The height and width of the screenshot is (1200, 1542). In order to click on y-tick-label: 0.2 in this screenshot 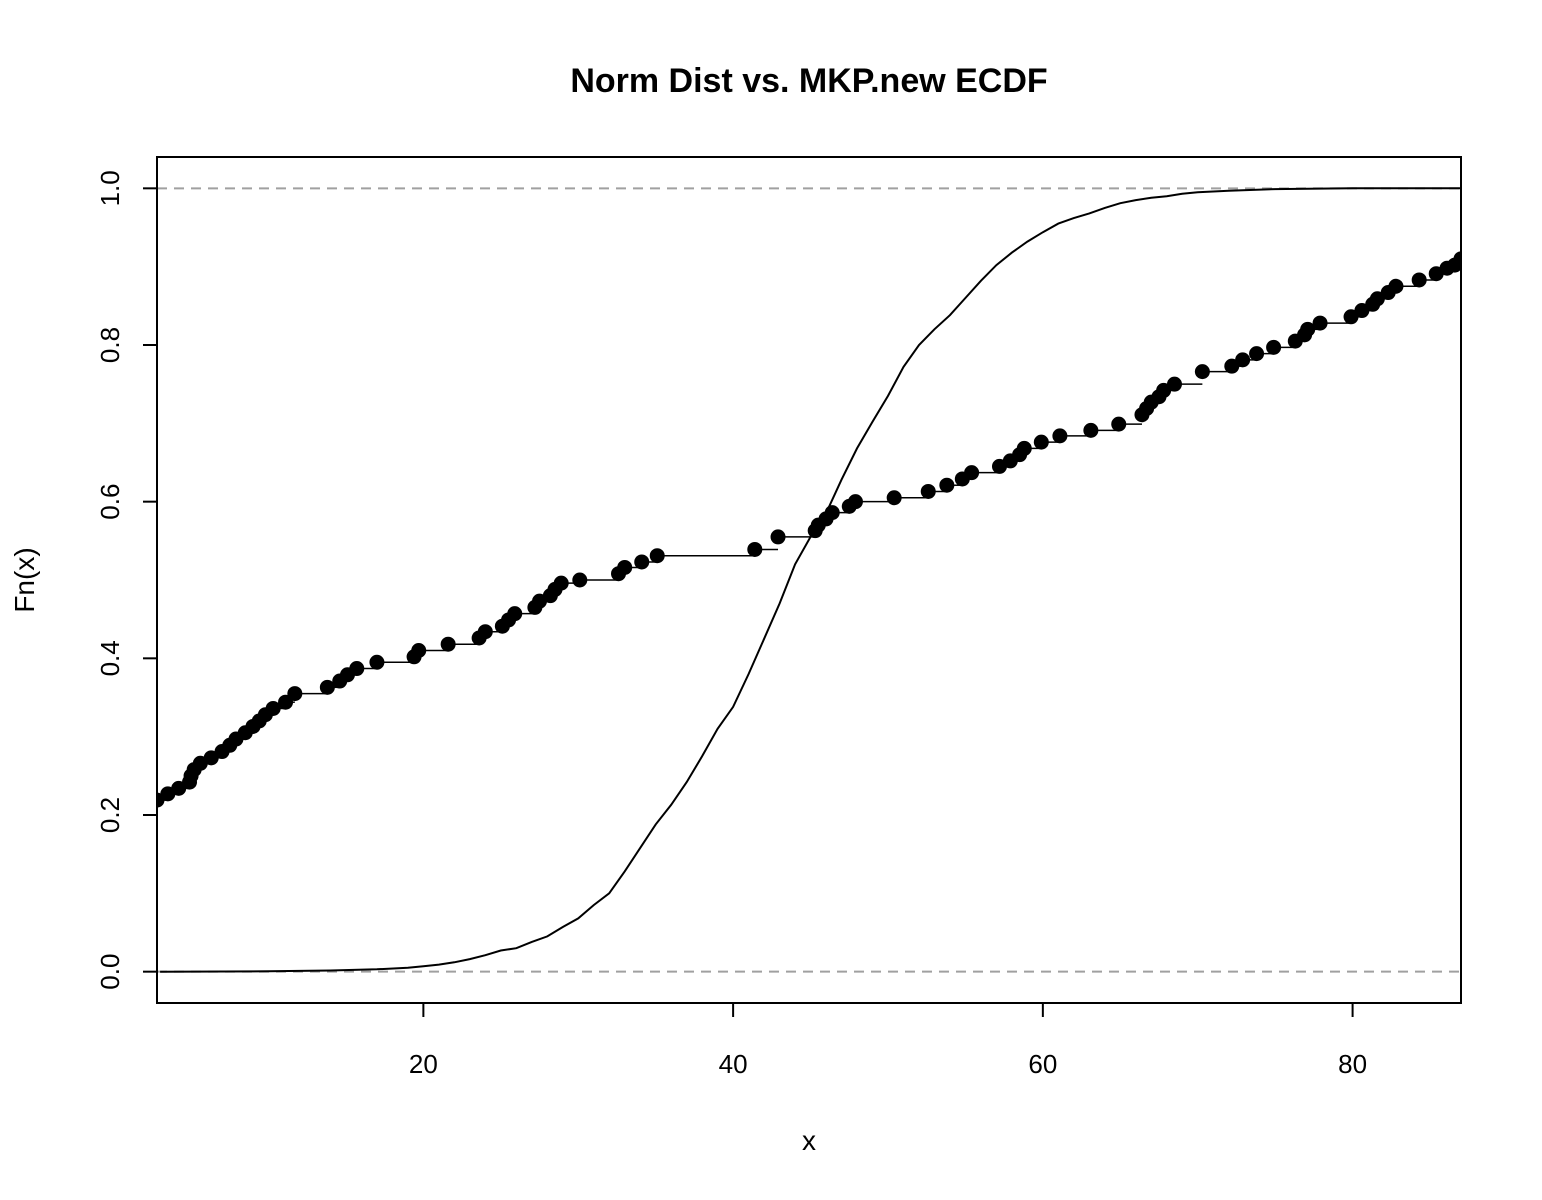, I will do `click(110, 815)`.